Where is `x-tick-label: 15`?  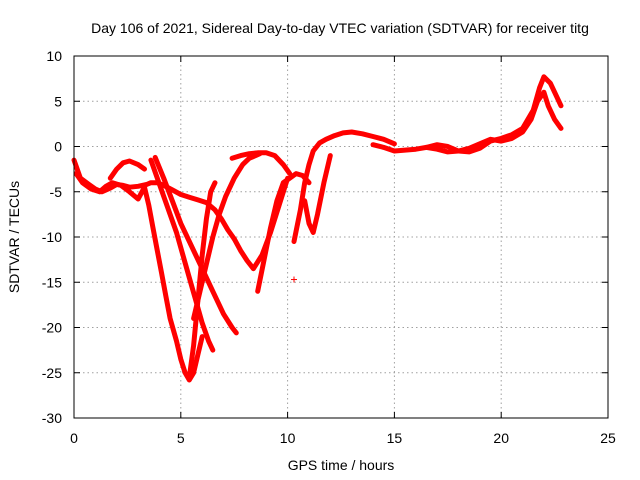
x-tick-label: 15 is located at coordinates (395, 438).